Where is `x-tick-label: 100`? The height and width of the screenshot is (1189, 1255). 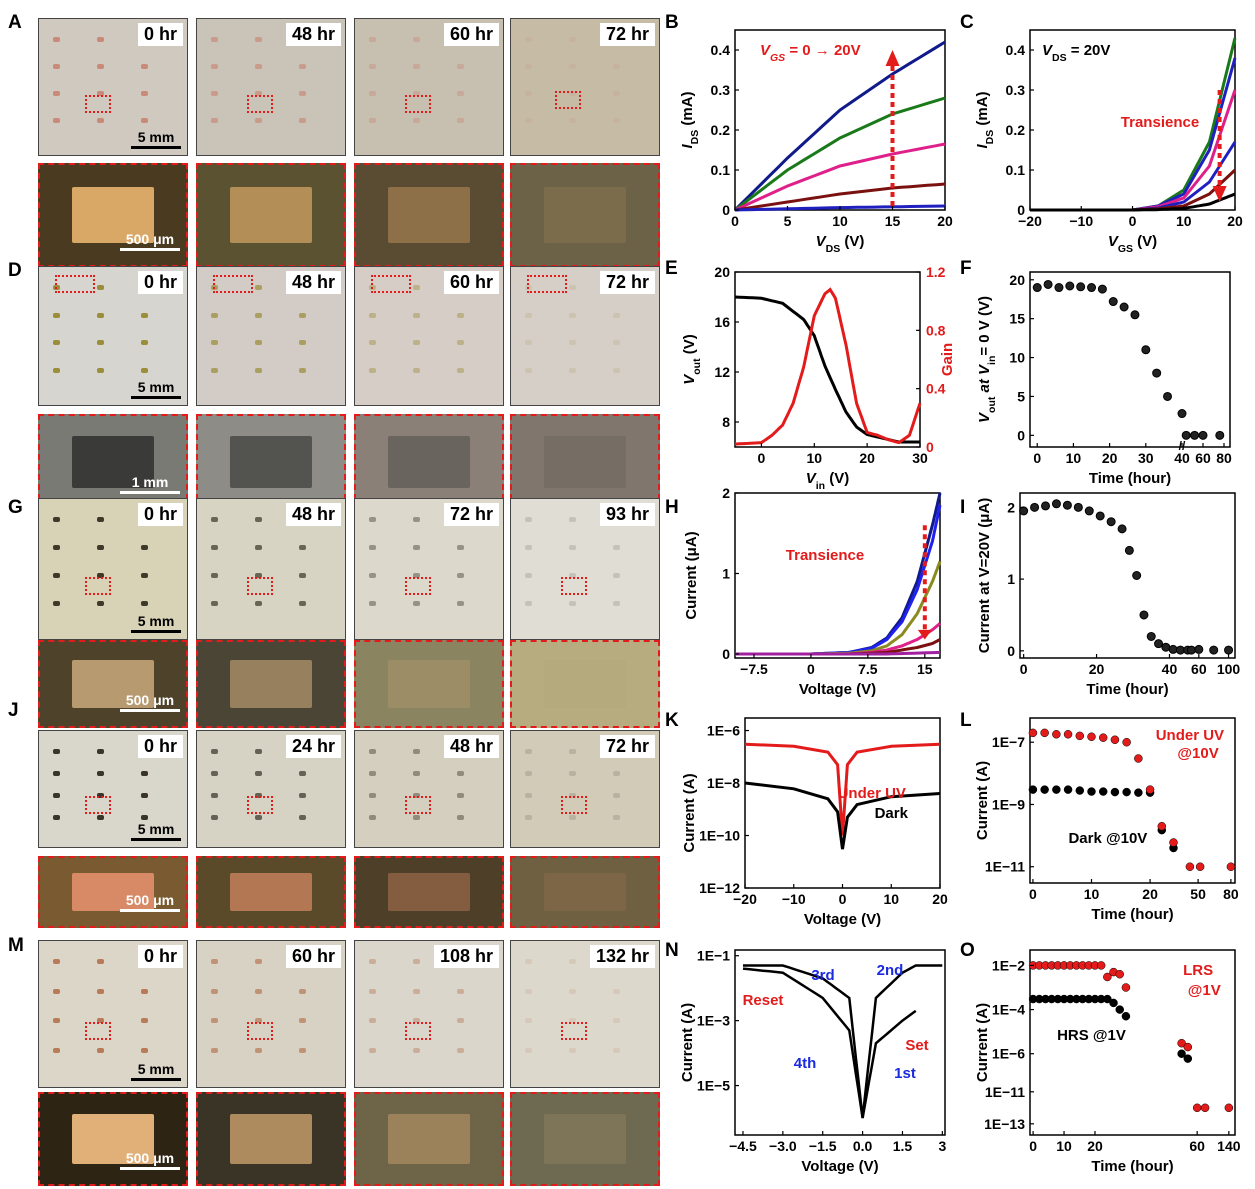 x-tick-label: 100 is located at coordinates (1229, 669).